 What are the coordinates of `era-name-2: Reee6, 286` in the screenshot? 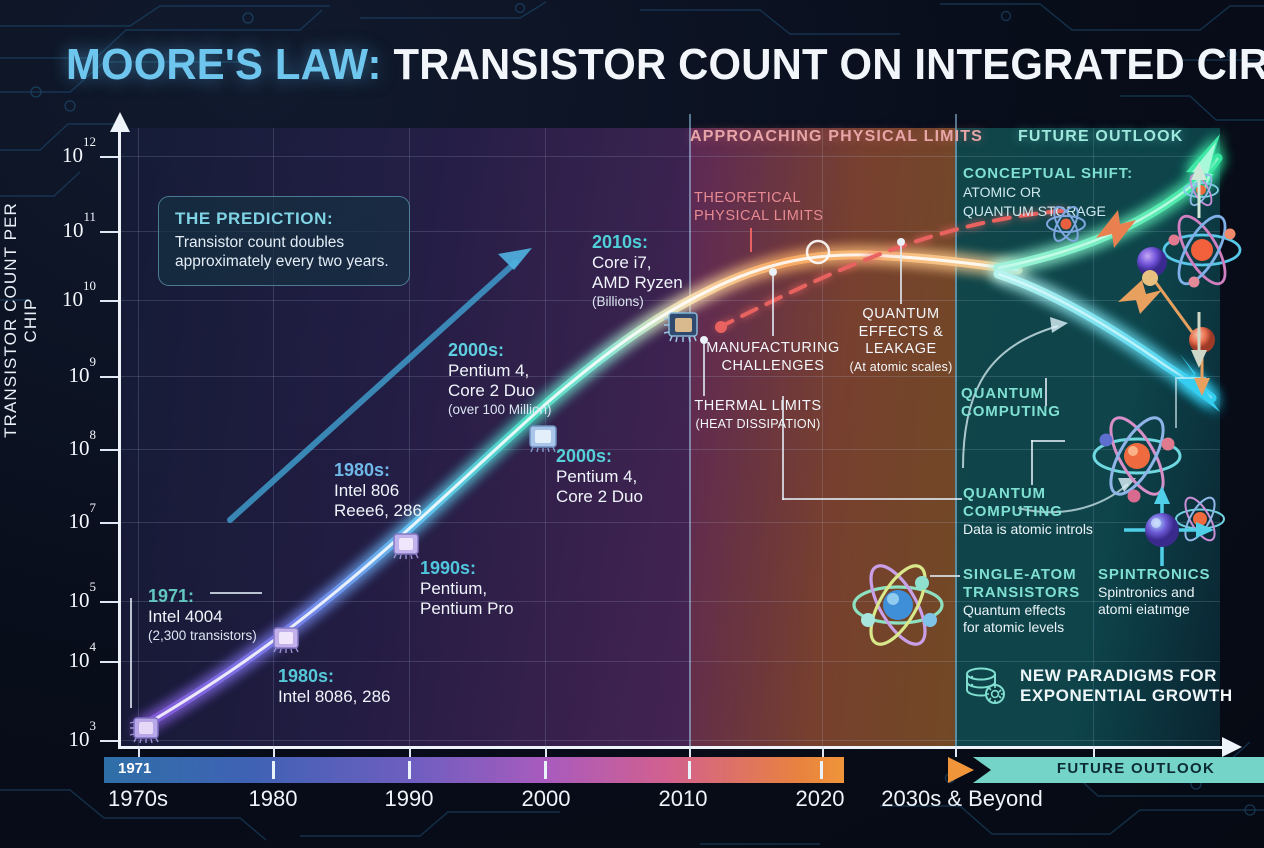 It's located at (378, 510).